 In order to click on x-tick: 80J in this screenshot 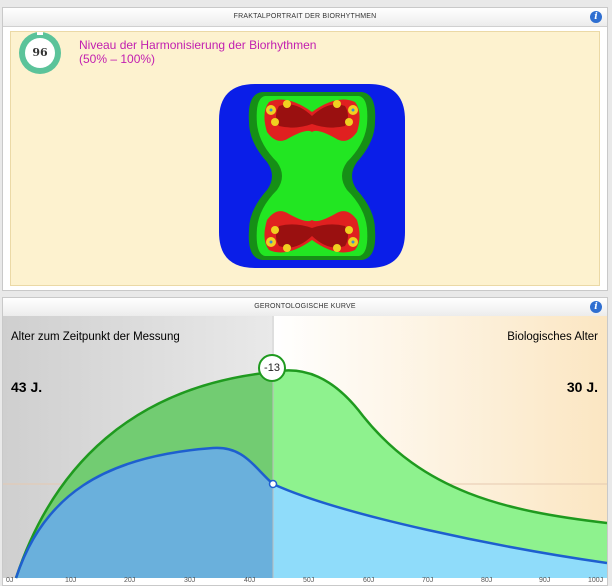, I will do `click(487, 580)`.